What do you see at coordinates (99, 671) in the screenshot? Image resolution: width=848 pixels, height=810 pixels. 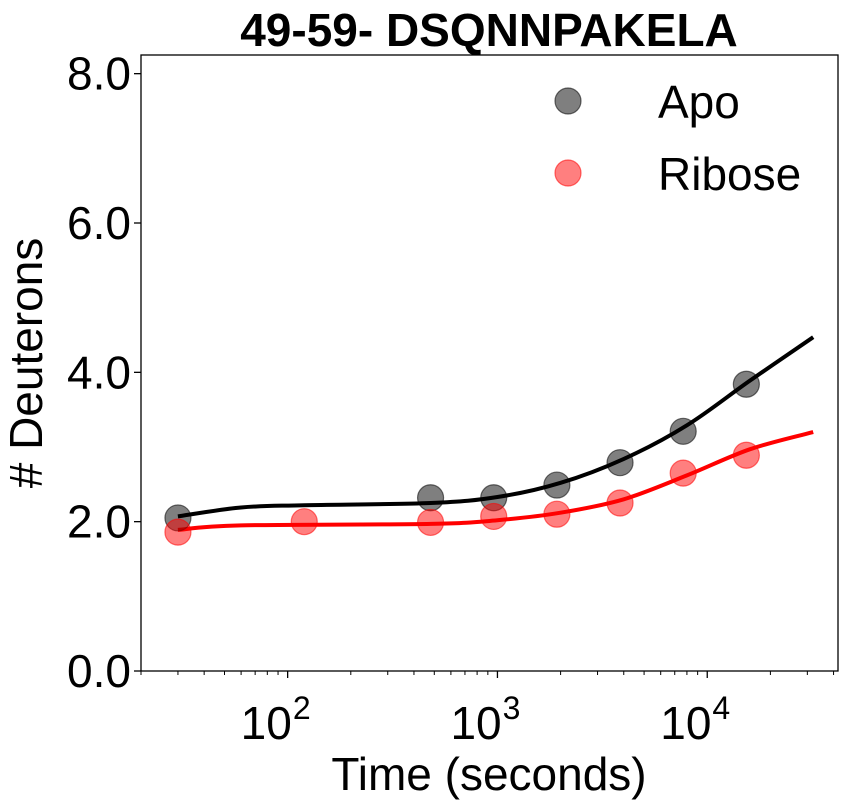 I see `y-tick-label: 0.0` at bounding box center [99, 671].